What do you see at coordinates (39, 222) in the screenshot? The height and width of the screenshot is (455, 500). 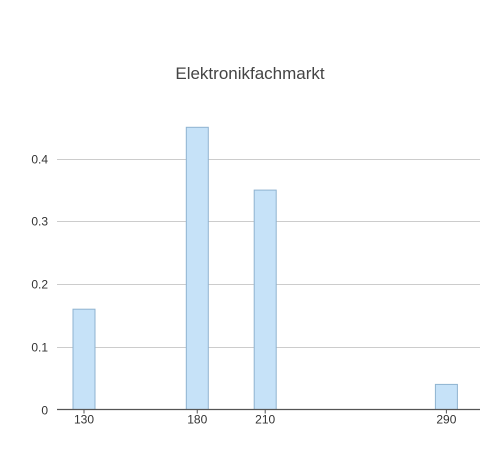 I see `y-tick-label: 0.3` at bounding box center [39, 222].